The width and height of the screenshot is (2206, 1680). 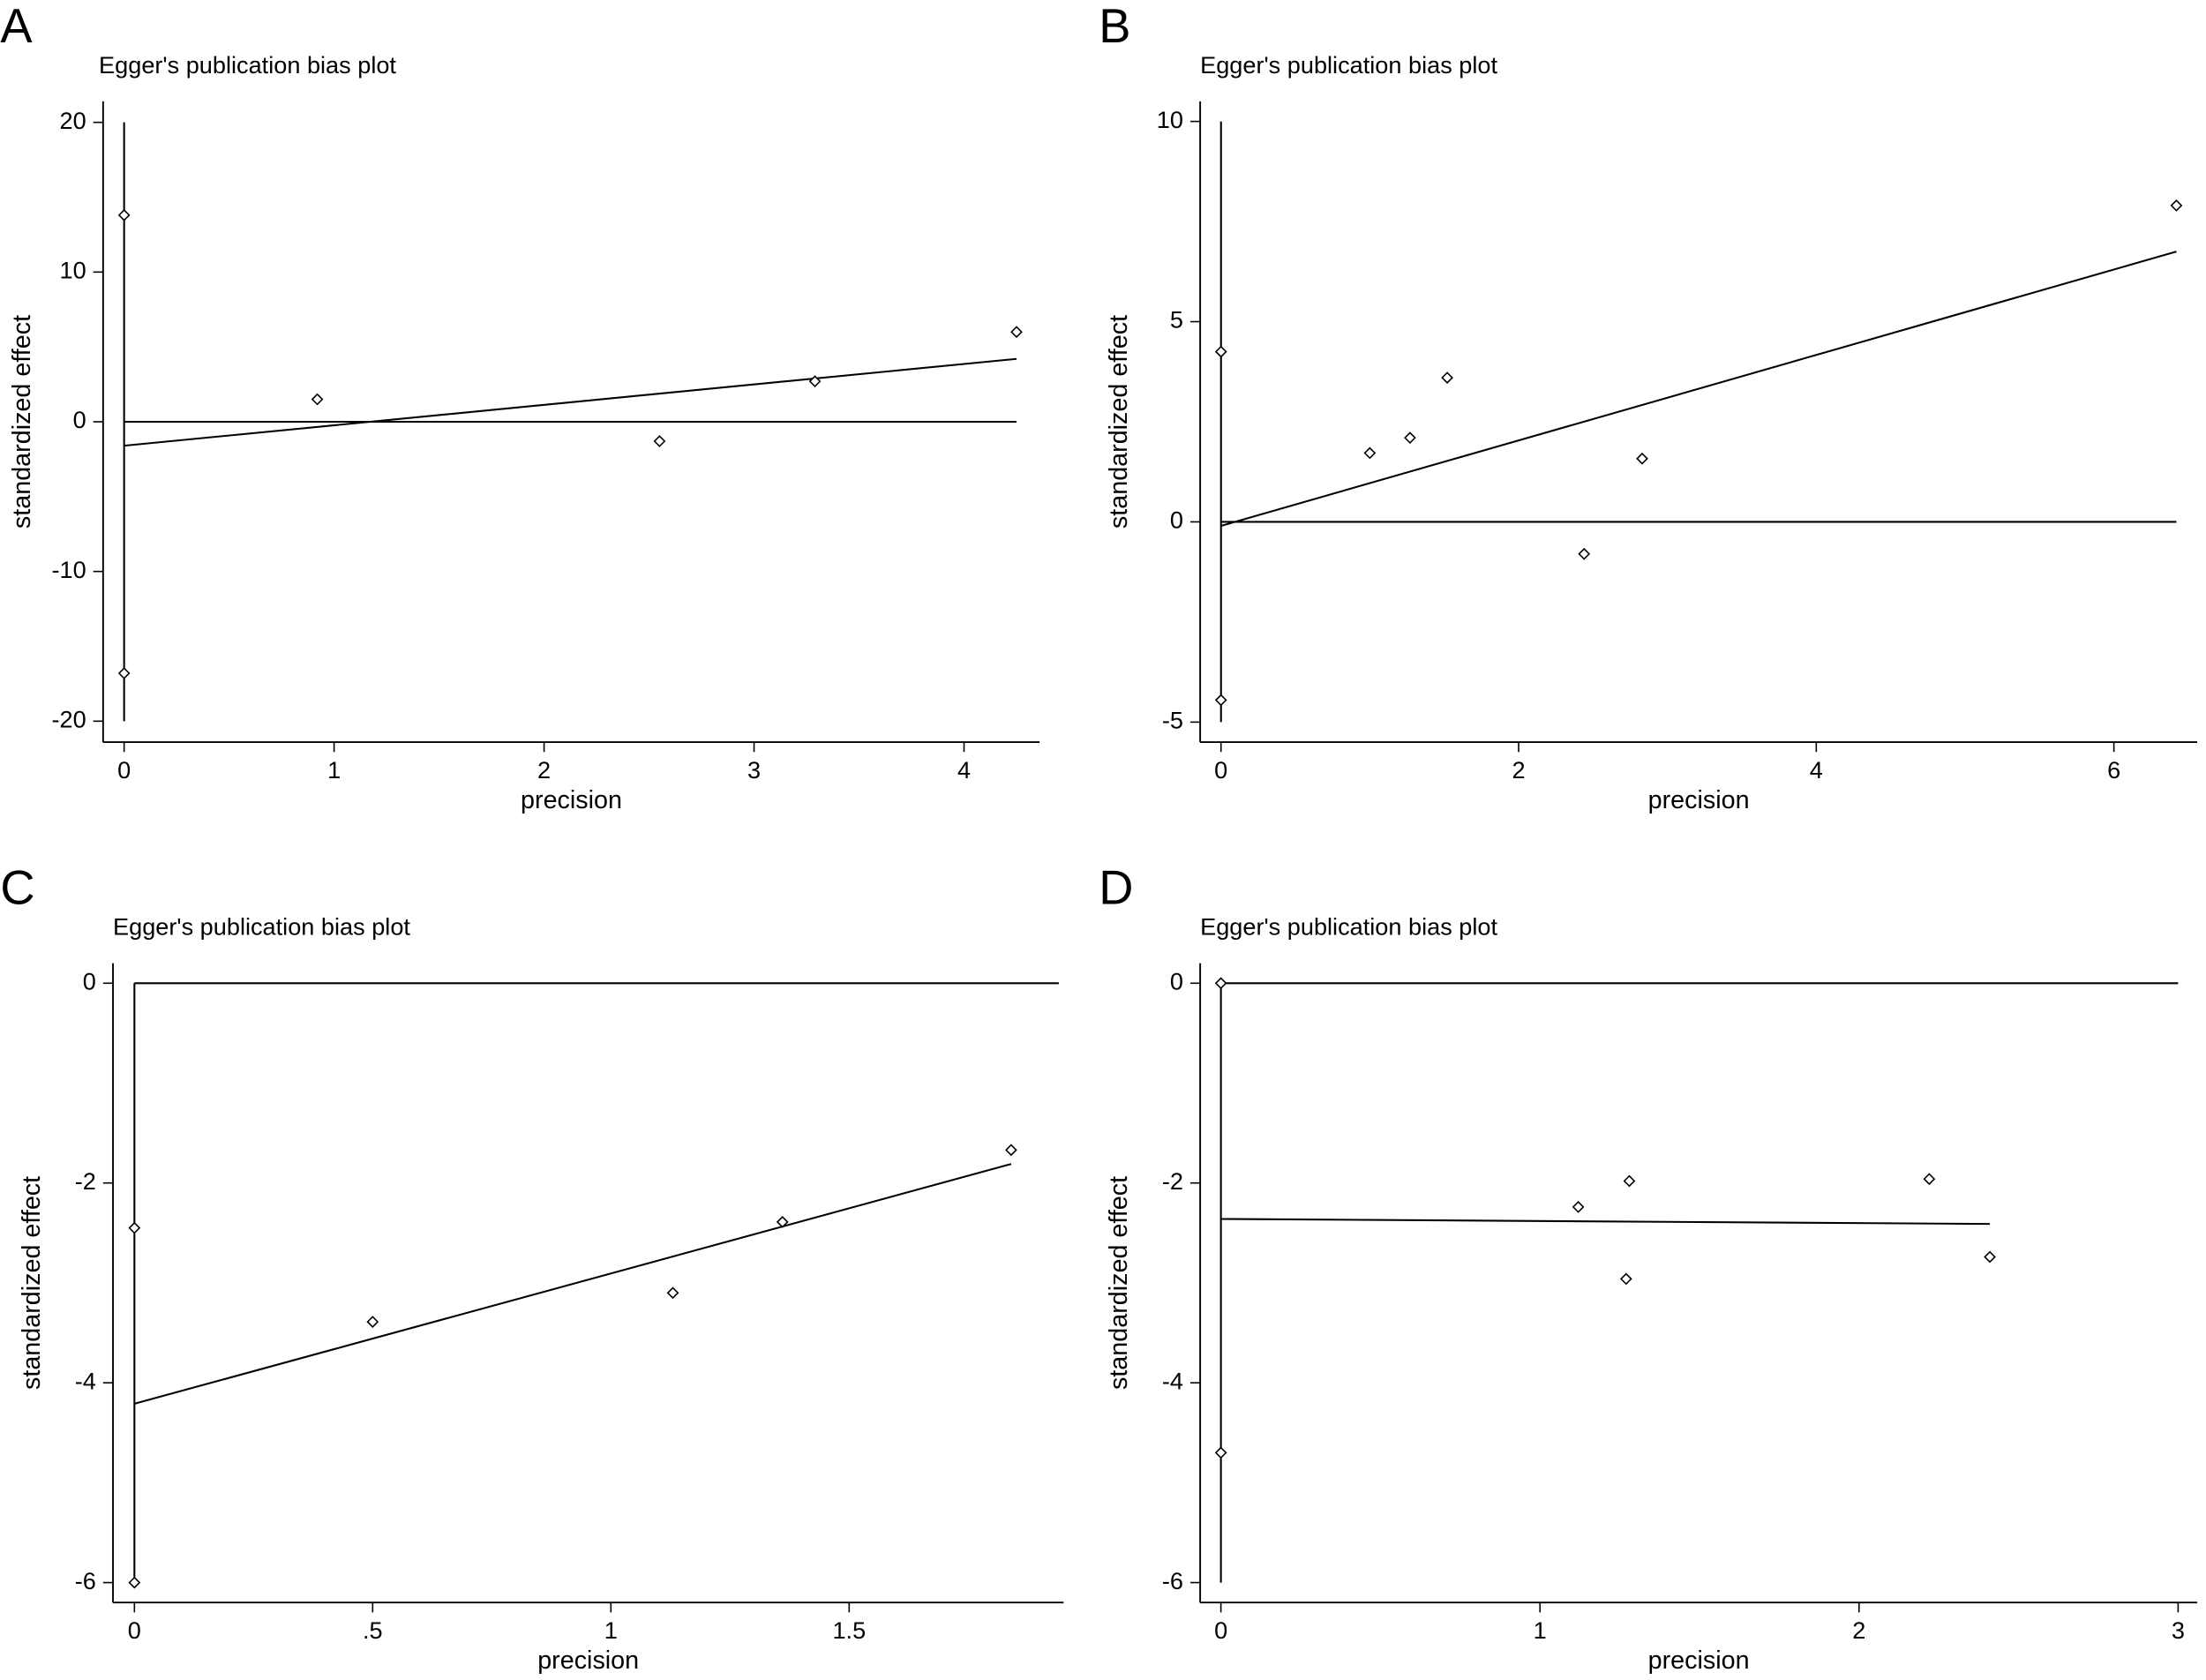 I want to click on panel-label: D, so click(x=1116, y=888).